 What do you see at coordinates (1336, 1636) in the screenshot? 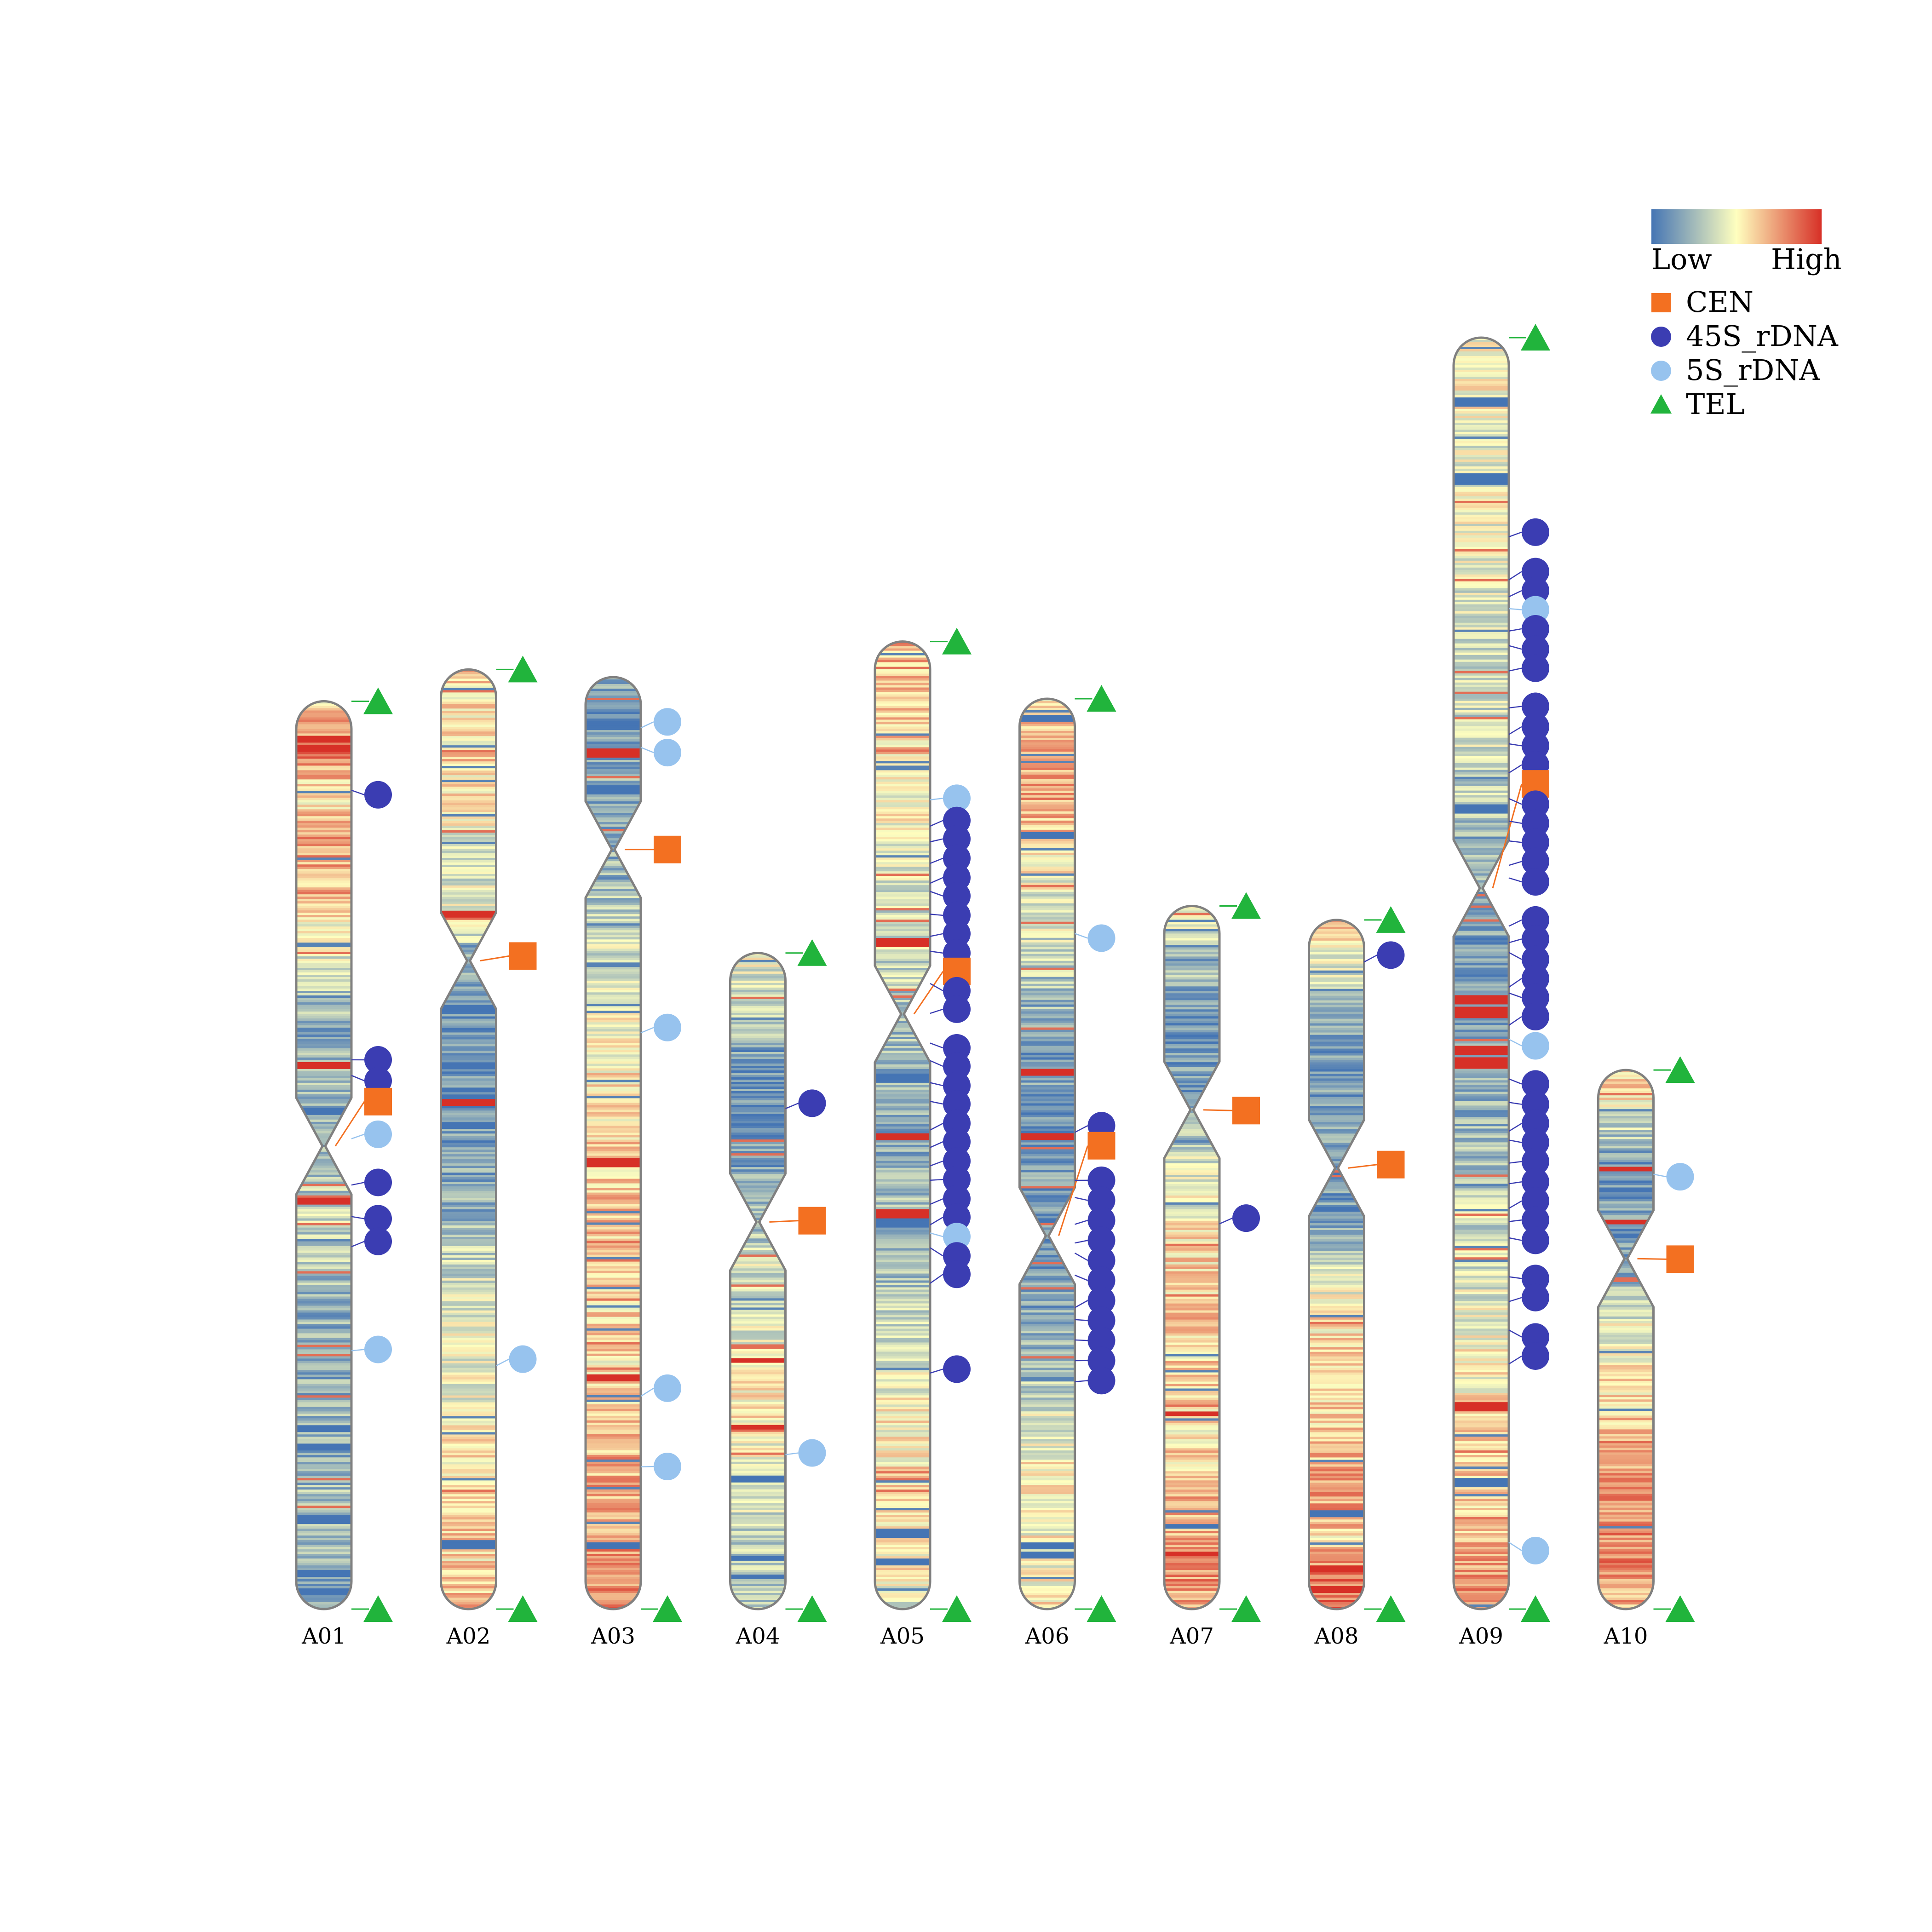
I see `chromosome-label-a08: A08` at bounding box center [1336, 1636].